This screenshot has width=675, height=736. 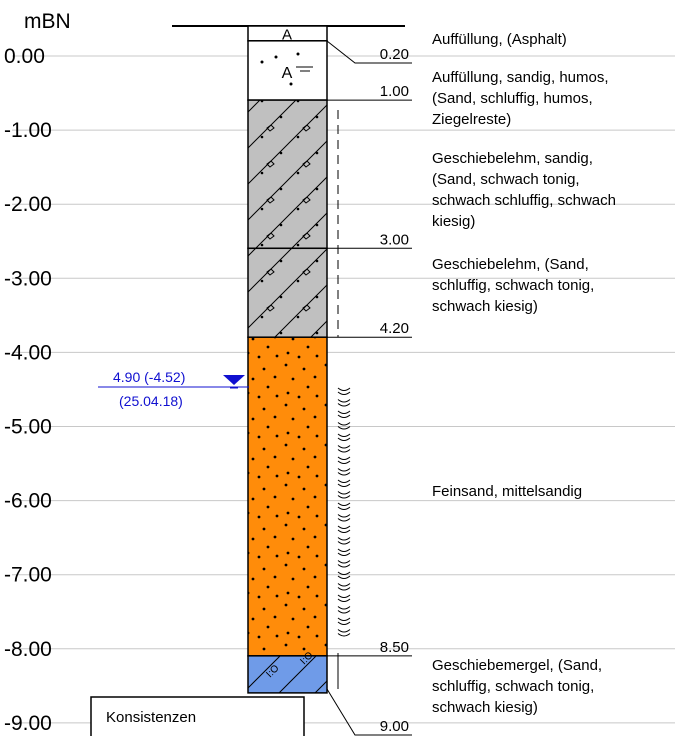 I want to click on unit-label: mBN, so click(x=47, y=21).